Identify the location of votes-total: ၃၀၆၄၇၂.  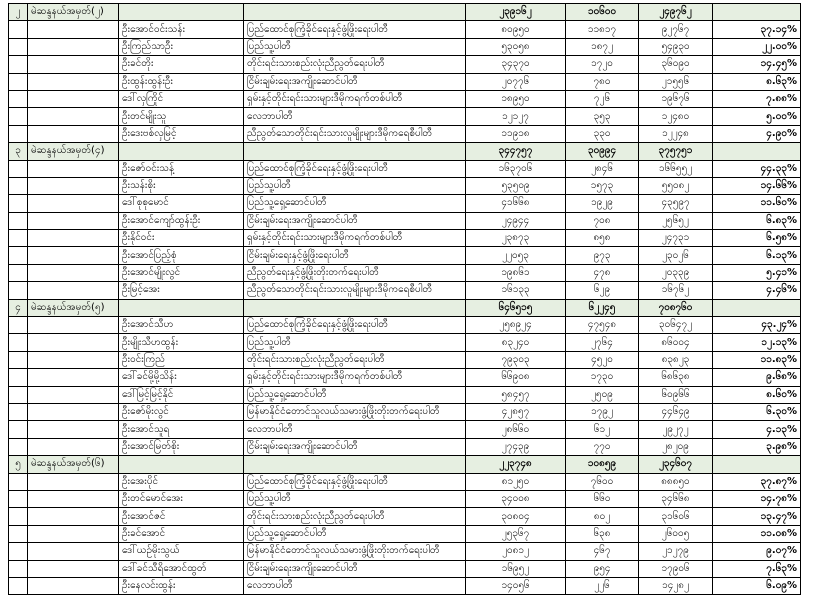
(675, 325).